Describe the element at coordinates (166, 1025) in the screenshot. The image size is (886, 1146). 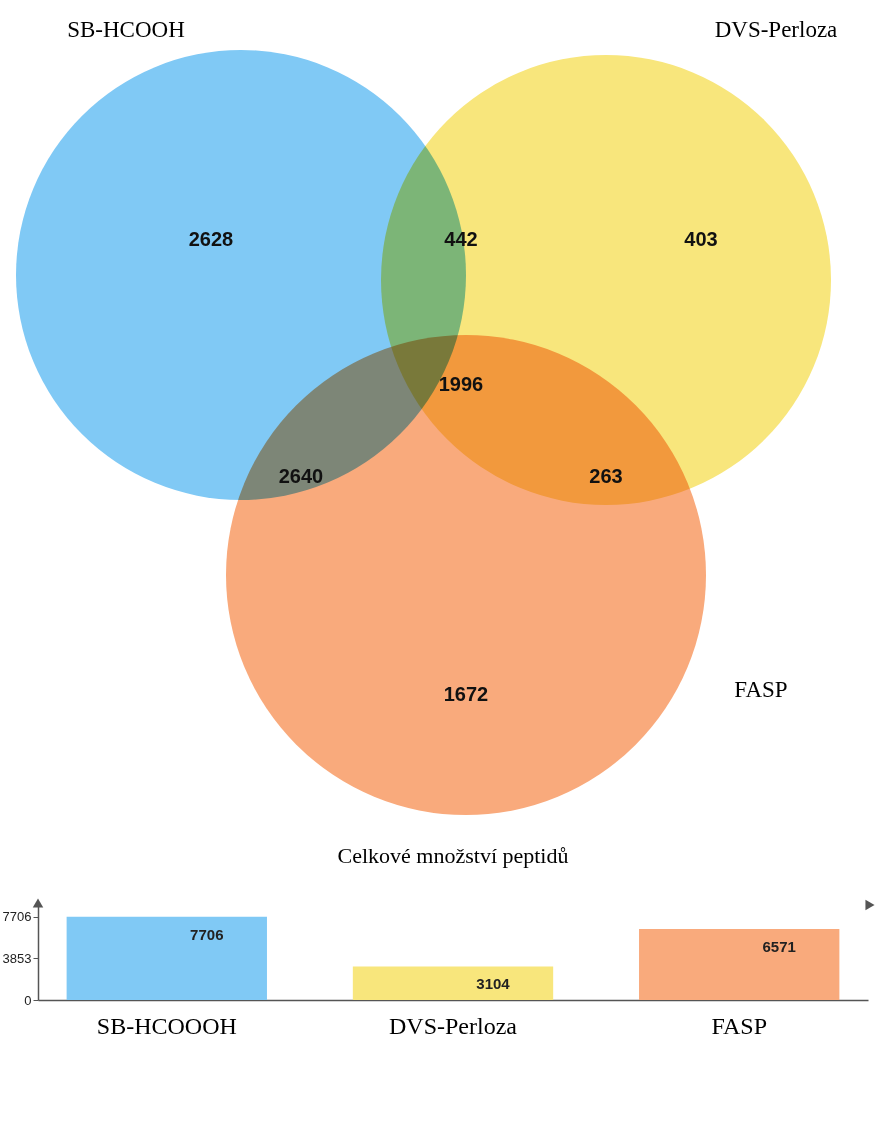
I see `x-tick-label: SB-HCOOOH` at that location.